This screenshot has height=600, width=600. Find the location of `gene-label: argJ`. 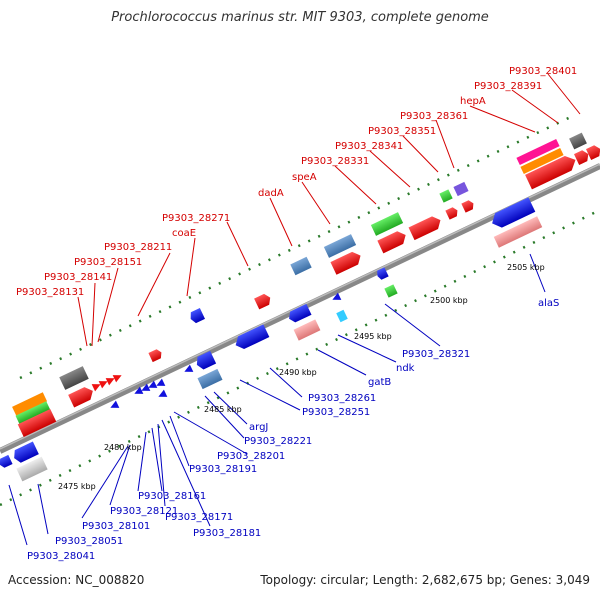

gene-label: argJ is located at coordinates (258, 427).